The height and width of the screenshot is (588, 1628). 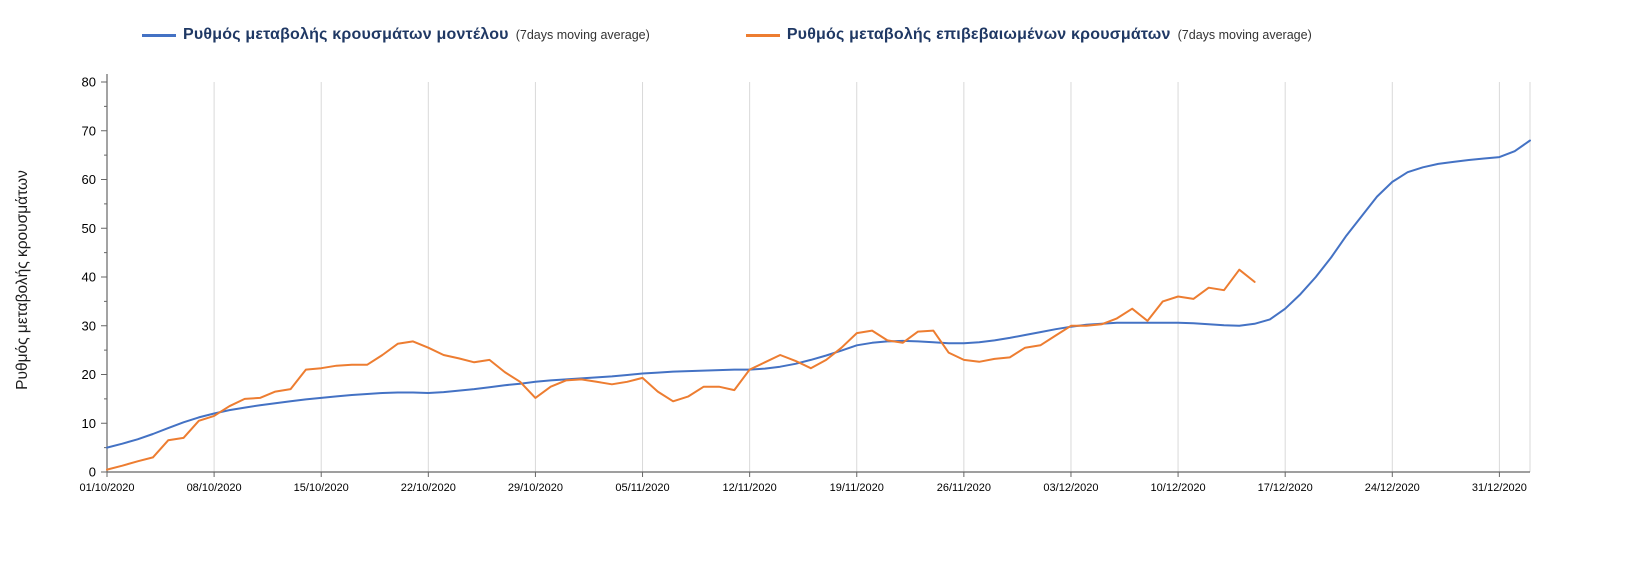 What do you see at coordinates (1178, 488) in the screenshot?
I see `x-tick-label: 10/12/2020` at bounding box center [1178, 488].